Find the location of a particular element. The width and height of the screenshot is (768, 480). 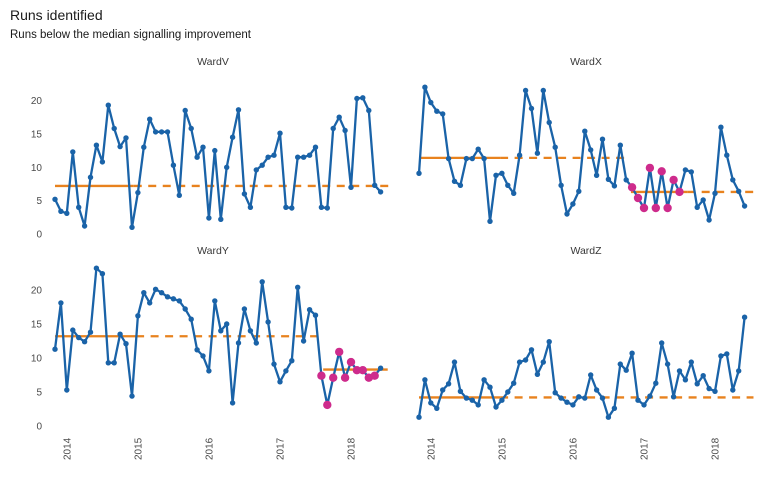

facet-title-wardx: WardX is located at coordinates (586, 62).